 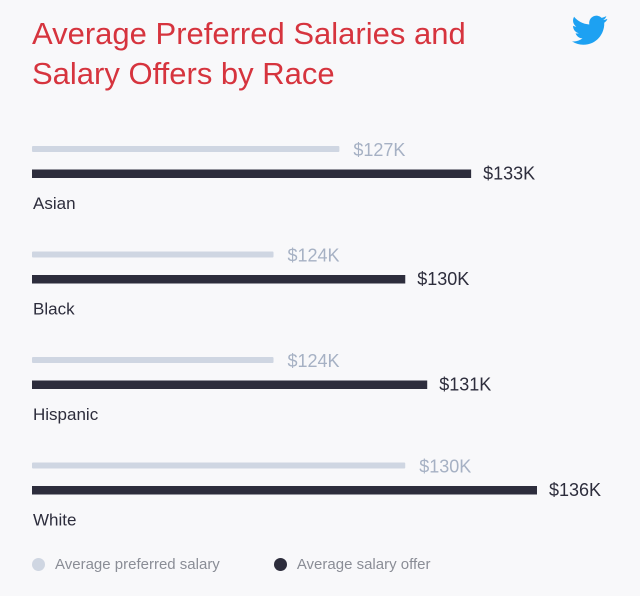 I want to click on legend-item-offer: Average salary offer, so click(x=352, y=564).